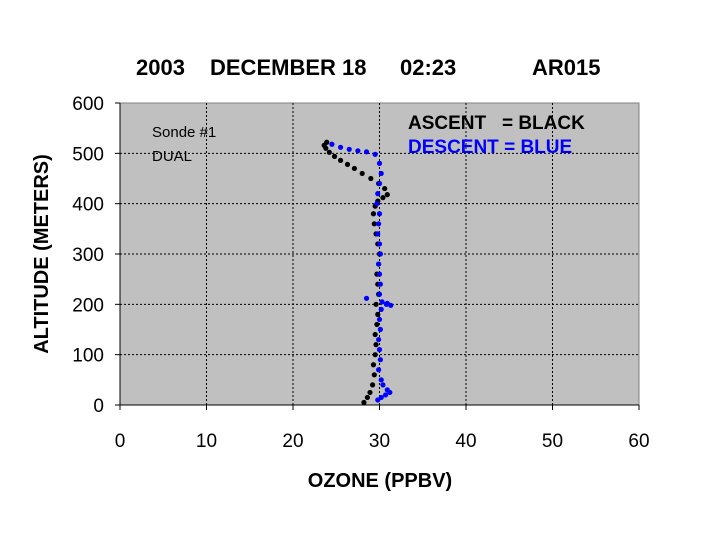 The height and width of the screenshot is (540, 720). Describe the element at coordinates (357, 272) in the screenshot. I see `data-points` at that location.